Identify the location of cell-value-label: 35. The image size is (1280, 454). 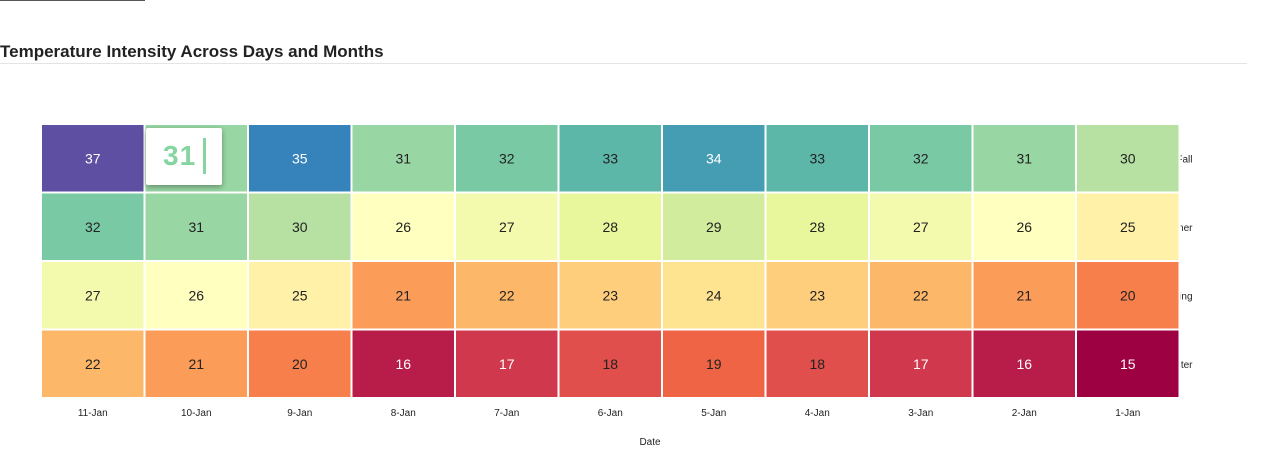
(300, 158).